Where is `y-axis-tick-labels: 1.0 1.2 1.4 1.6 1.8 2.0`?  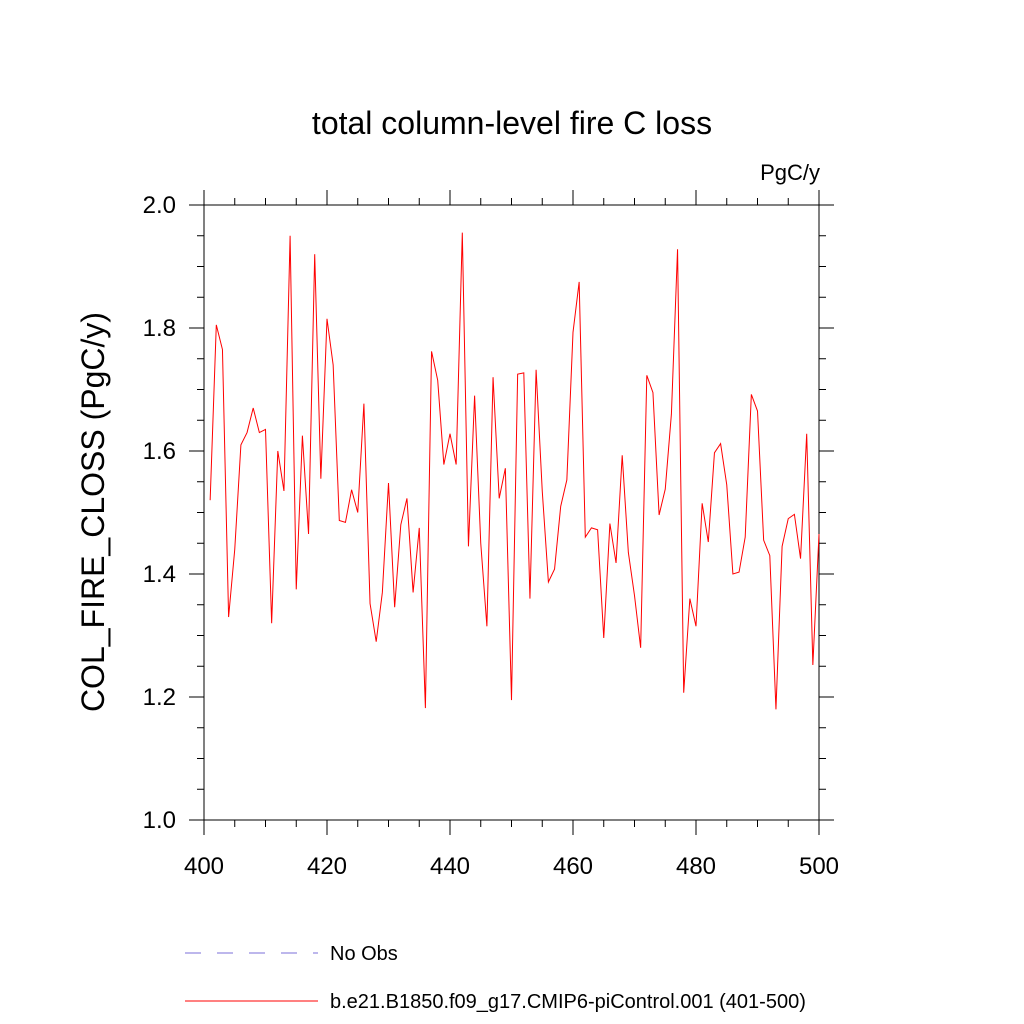
y-axis-tick-labels: 1.0 1.2 1.4 1.6 1.8 2.0 is located at coordinates (159, 513).